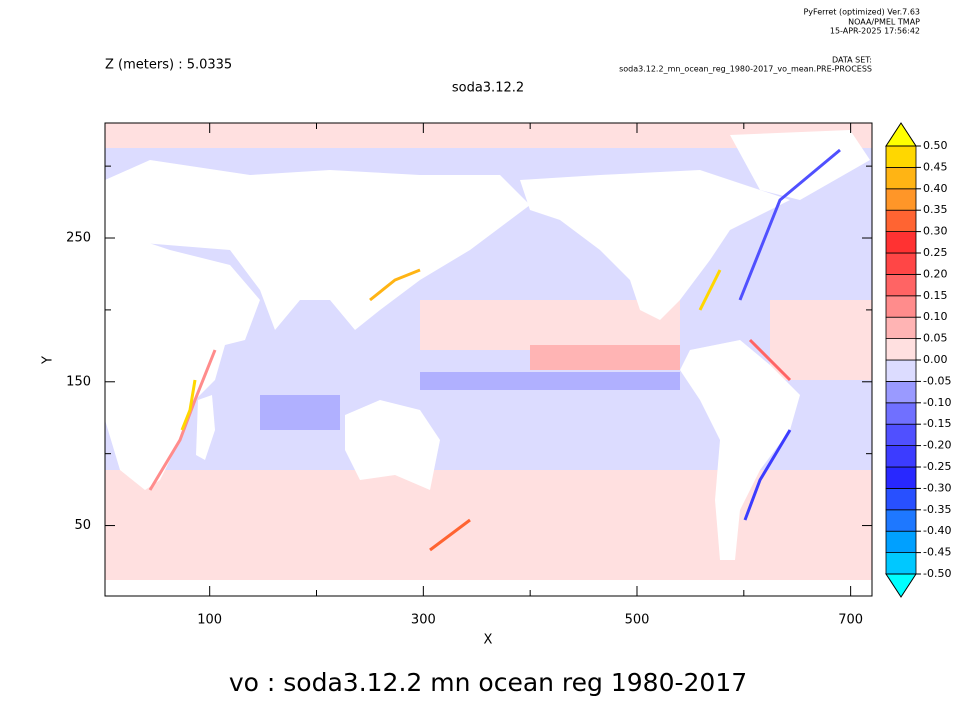 This screenshot has width=961, height=724. Describe the element at coordinates (935, 295) in the screenshot. I see `colorbar-label: 0.15` at that location.